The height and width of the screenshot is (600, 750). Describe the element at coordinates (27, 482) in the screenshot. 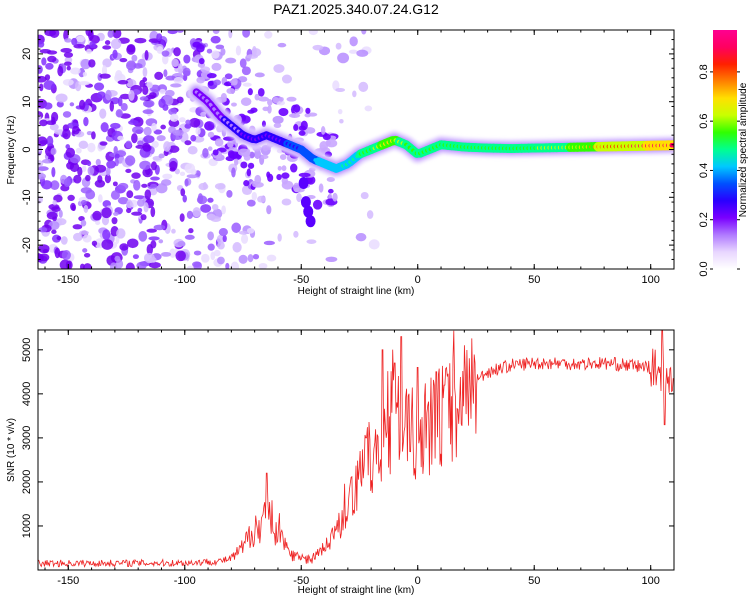

I see `snr-y-tick-label: 2000` at that location.